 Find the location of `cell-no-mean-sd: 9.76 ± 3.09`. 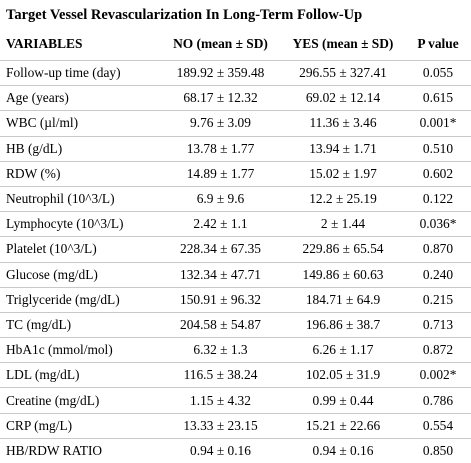

cell-no-mean-sd: 9.76 ± 3.09 is located at coordinates (220, 123).